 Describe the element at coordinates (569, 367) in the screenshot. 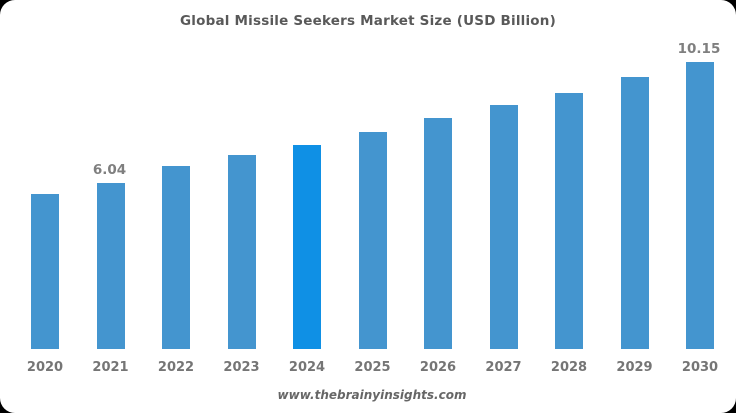

I see `x-tick-2028: 2028` at that location.